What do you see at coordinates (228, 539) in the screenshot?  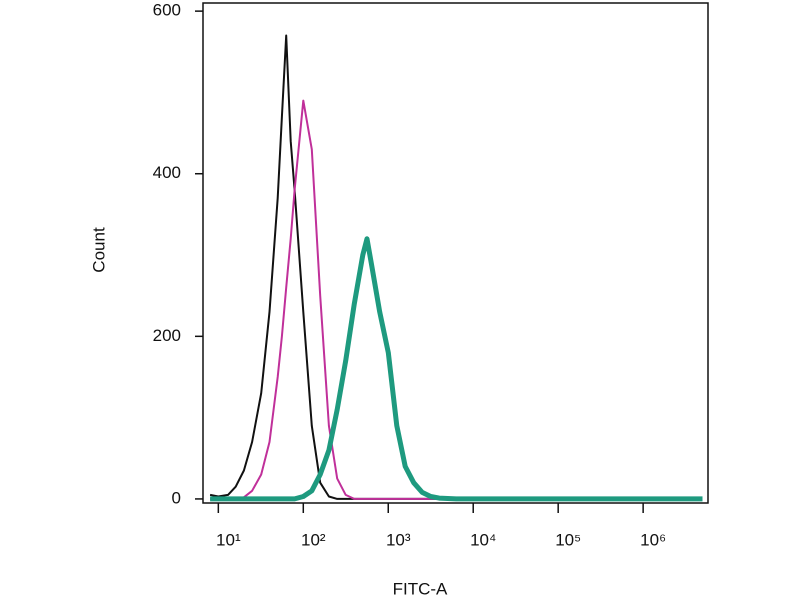 I see `x-tick-label: 10¹` at bounding box center [228, 539].